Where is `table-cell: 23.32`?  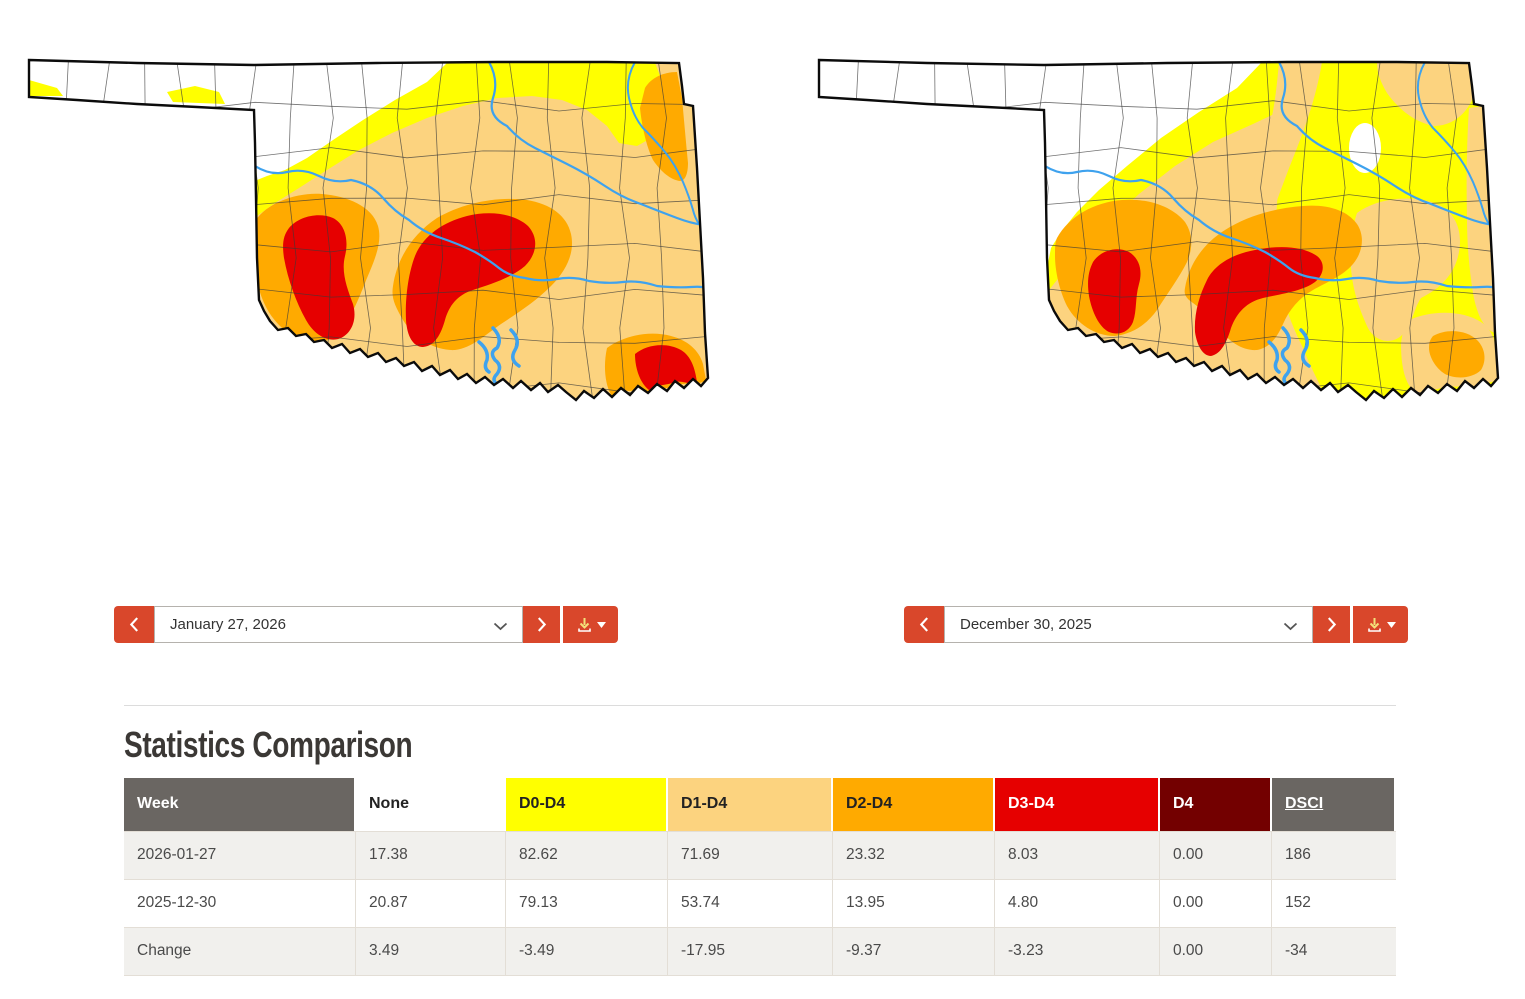 table-cell: 23.32 is located at coordinates (914, 854).